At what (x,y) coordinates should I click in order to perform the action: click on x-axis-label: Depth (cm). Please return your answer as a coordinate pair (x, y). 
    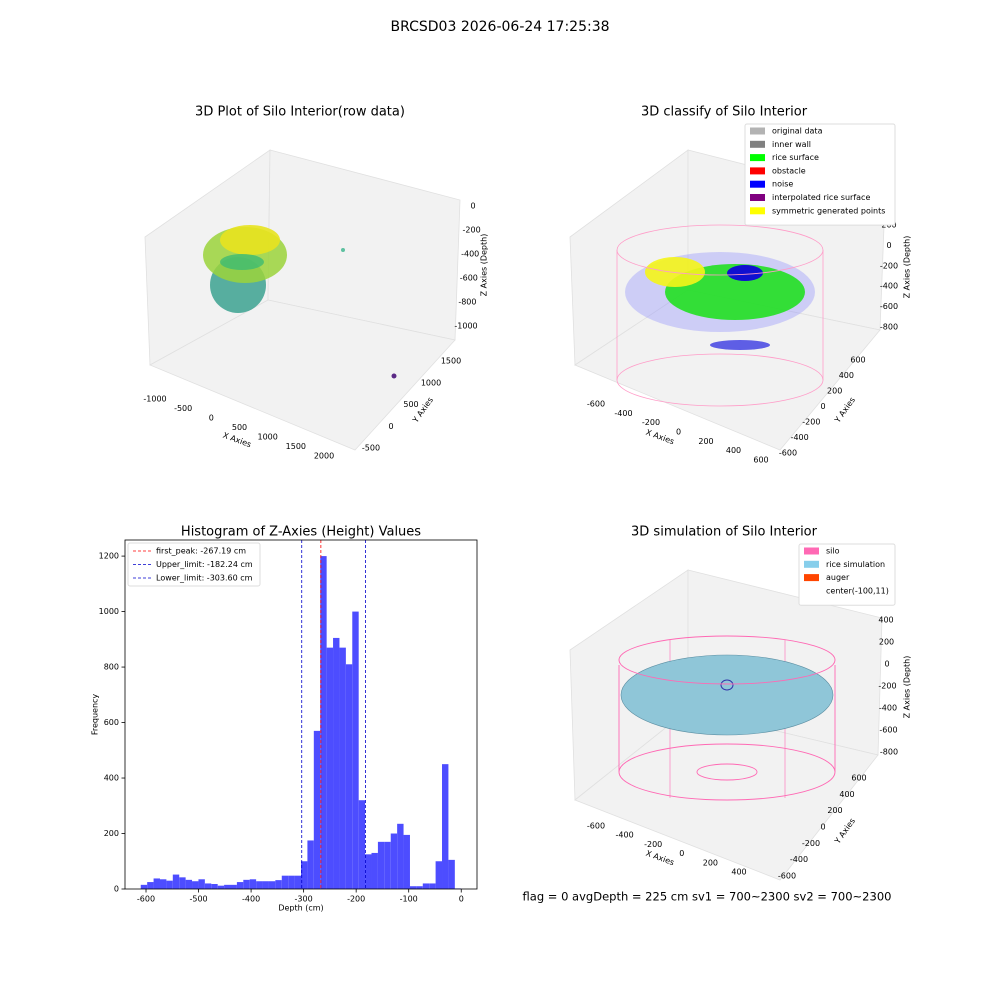
    Looking at the image, I should click on (300, 908).